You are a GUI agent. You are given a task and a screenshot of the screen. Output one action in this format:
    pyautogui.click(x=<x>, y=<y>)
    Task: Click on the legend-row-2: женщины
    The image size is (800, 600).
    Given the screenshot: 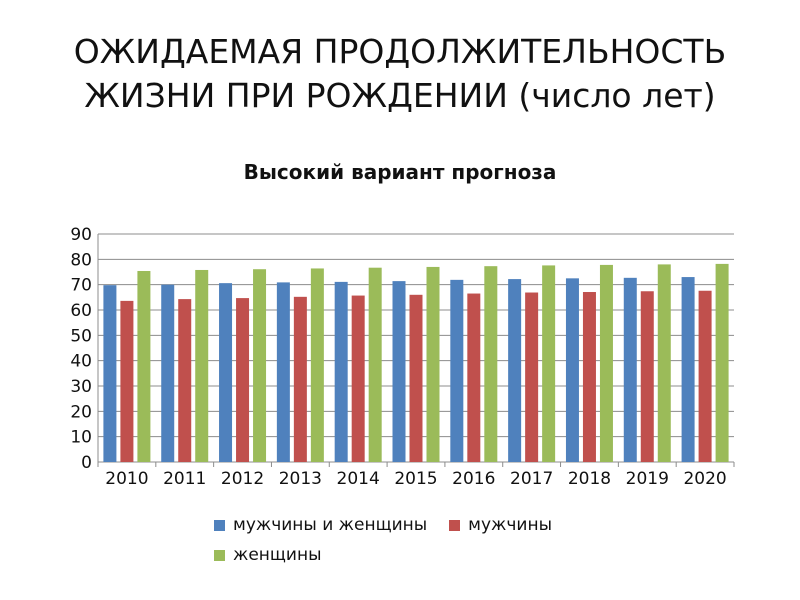 What is the action you would take?
    pyautogui.click(x=279, y=555)
    